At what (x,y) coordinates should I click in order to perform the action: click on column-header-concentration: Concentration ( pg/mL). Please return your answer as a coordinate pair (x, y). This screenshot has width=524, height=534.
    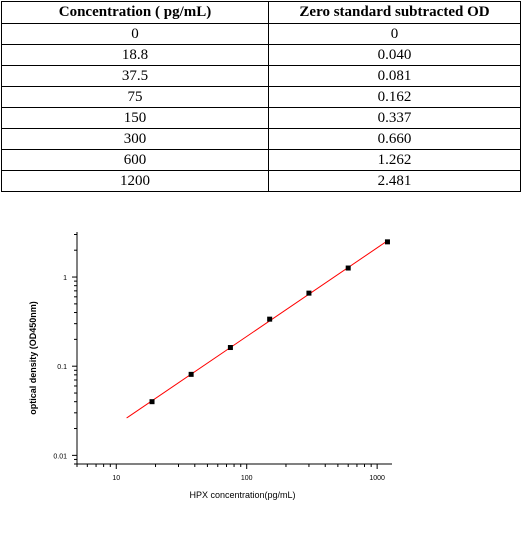
    Looking at the image, I should click on (135, 12).